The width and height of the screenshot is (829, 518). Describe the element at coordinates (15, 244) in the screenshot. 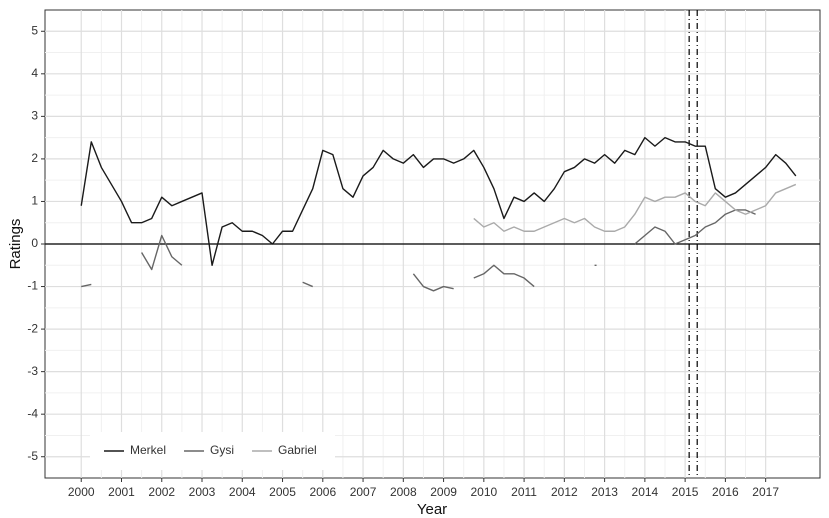

I see `y-axis-title: Ratings` at that location.